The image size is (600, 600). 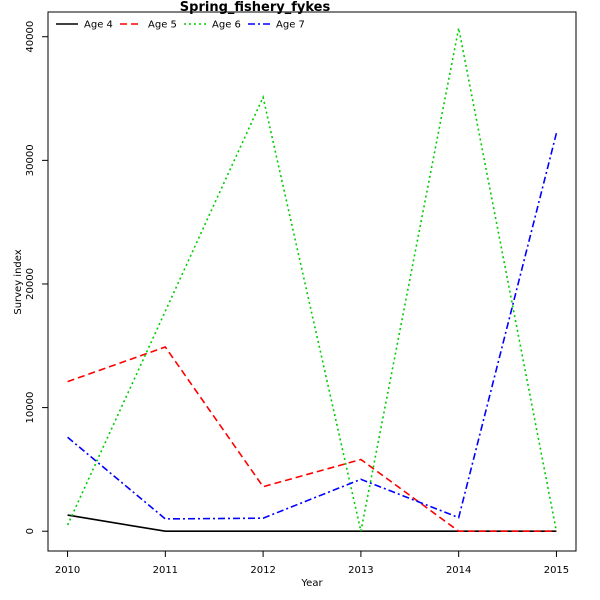 I want to click on legend-label: Age 4, so click(x=98, y=25).